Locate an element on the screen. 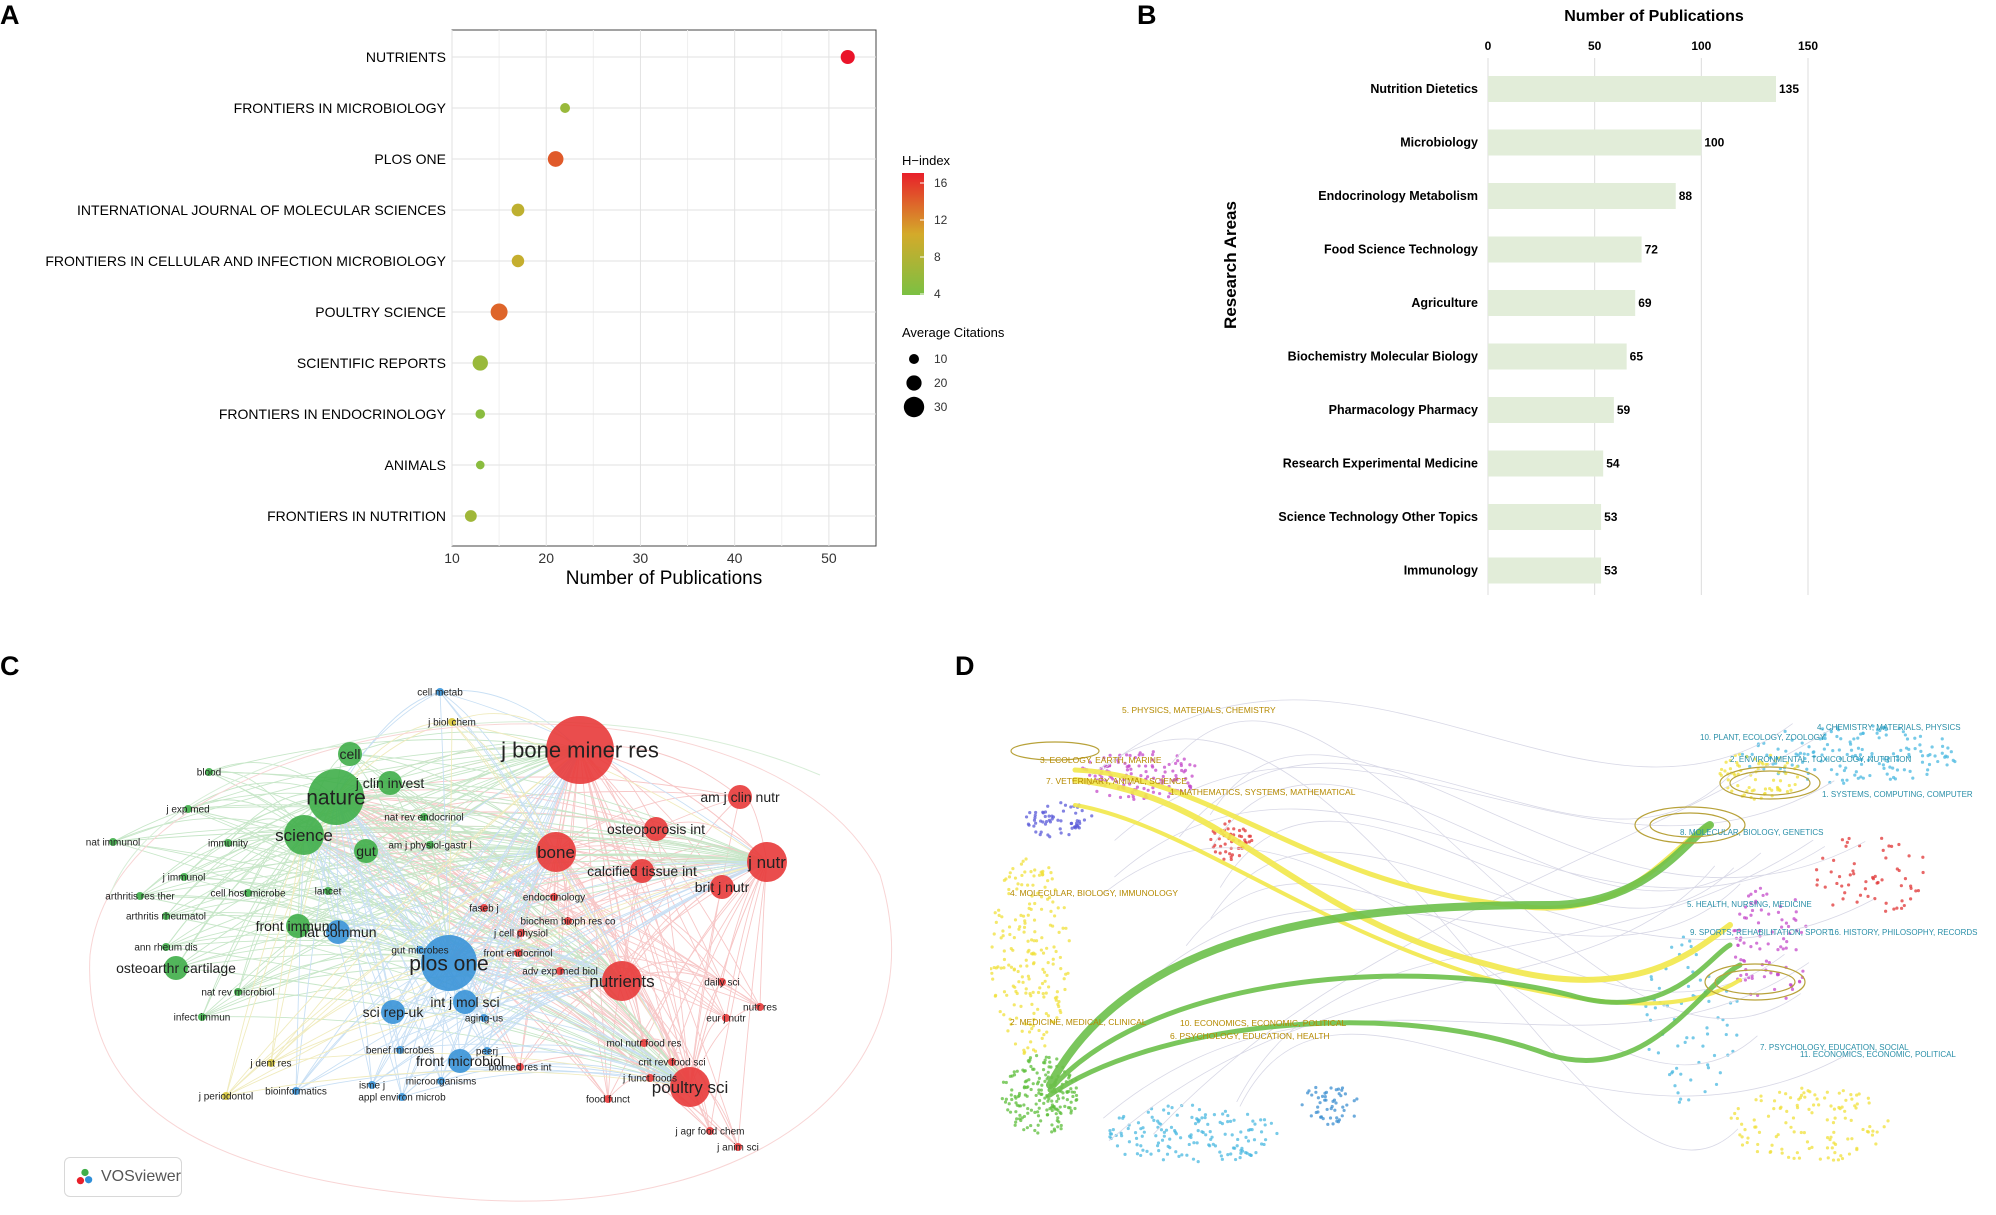 The image size is (1996, 1215). x-tick-label-b: 100 is located at coordinates (1701, 46).